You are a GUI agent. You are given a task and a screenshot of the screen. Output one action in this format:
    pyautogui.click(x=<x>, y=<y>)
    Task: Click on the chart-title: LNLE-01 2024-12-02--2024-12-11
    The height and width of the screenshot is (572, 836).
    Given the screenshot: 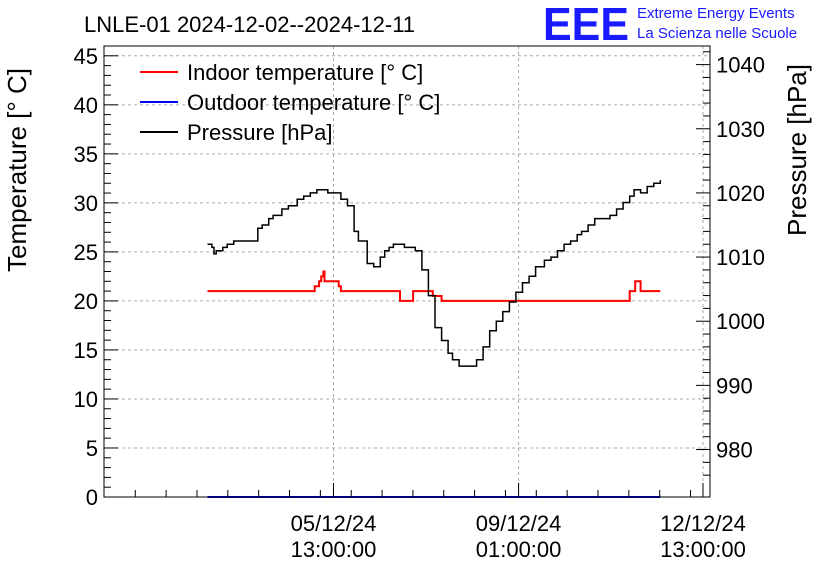 What is the action you would take?
    pyautogui.click(x=249, y=24)
    